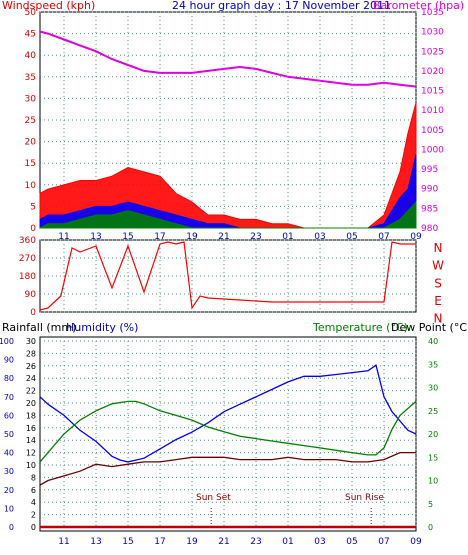 This screenshot has height=555, width=468. I want to click on temperature-tick-label: 15, so click(433, 457).